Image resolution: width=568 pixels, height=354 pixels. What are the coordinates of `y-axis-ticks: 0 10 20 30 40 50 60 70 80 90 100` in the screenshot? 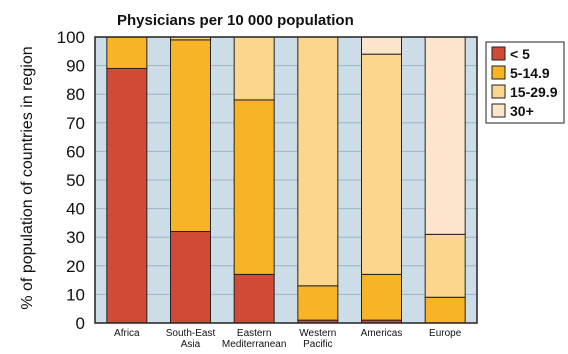 It's located at (71, 180).